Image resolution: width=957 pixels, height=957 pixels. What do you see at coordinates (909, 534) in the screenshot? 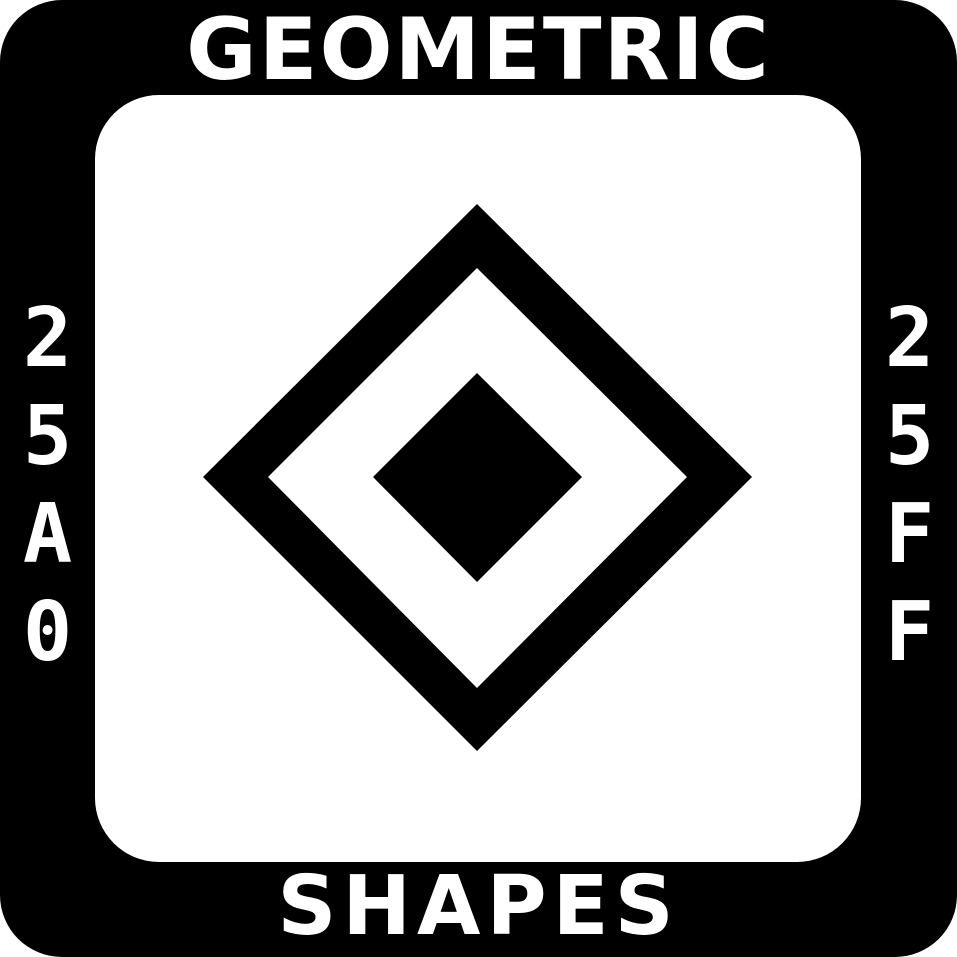
I see `range-end-char-2: F` at bounding box center [909, 534].